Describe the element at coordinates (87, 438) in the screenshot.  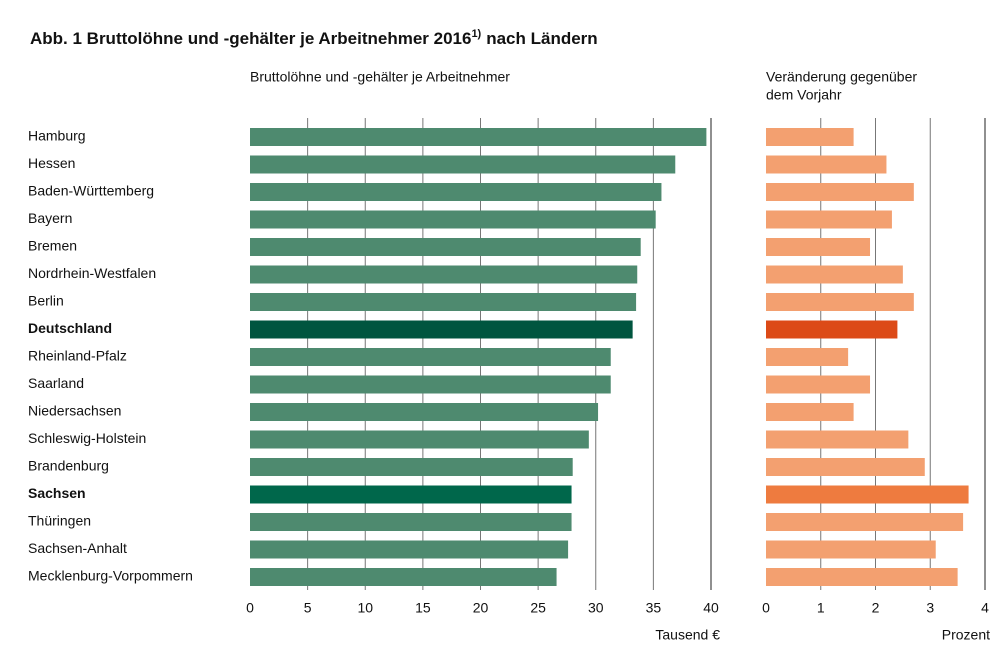
I see `category-label: Schleswig-Holstein` at that location.